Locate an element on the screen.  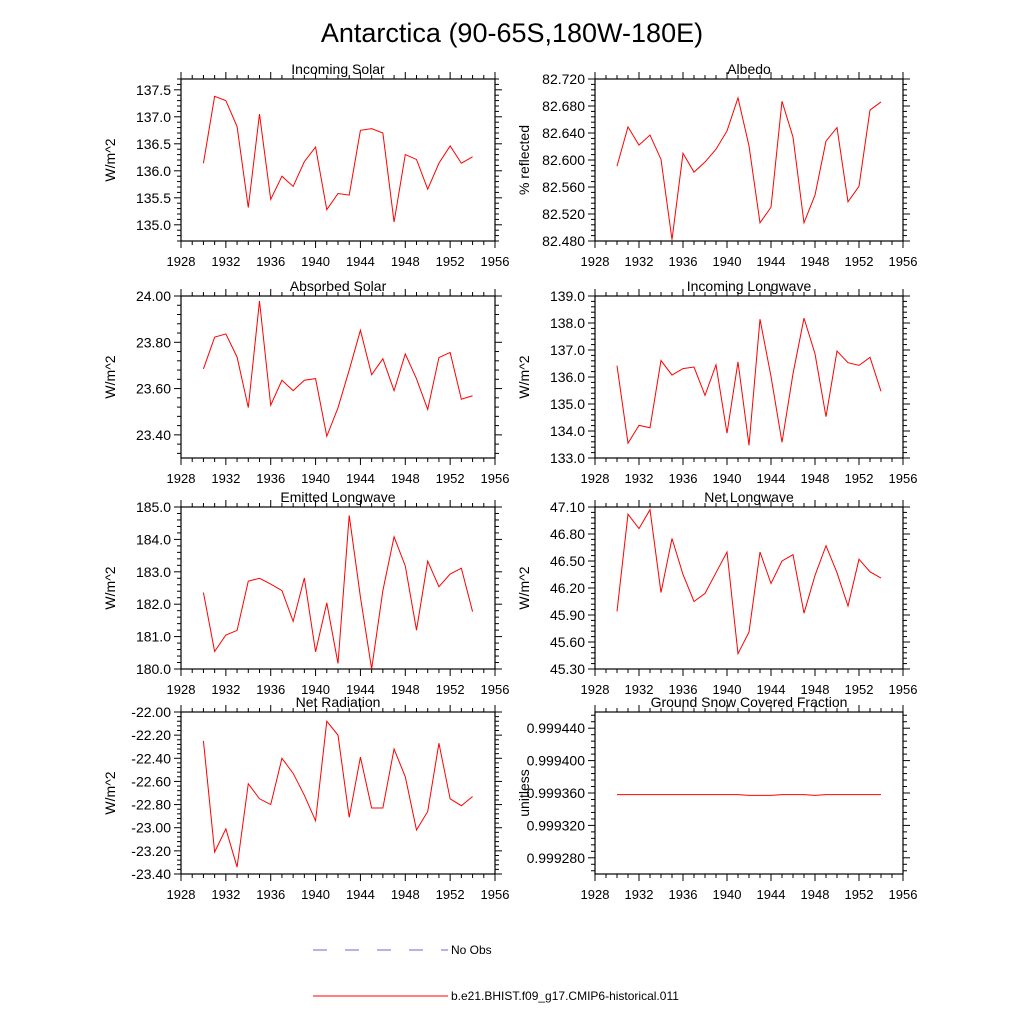
y-tick-label: 82.640 is located at coordinates (563, 133).